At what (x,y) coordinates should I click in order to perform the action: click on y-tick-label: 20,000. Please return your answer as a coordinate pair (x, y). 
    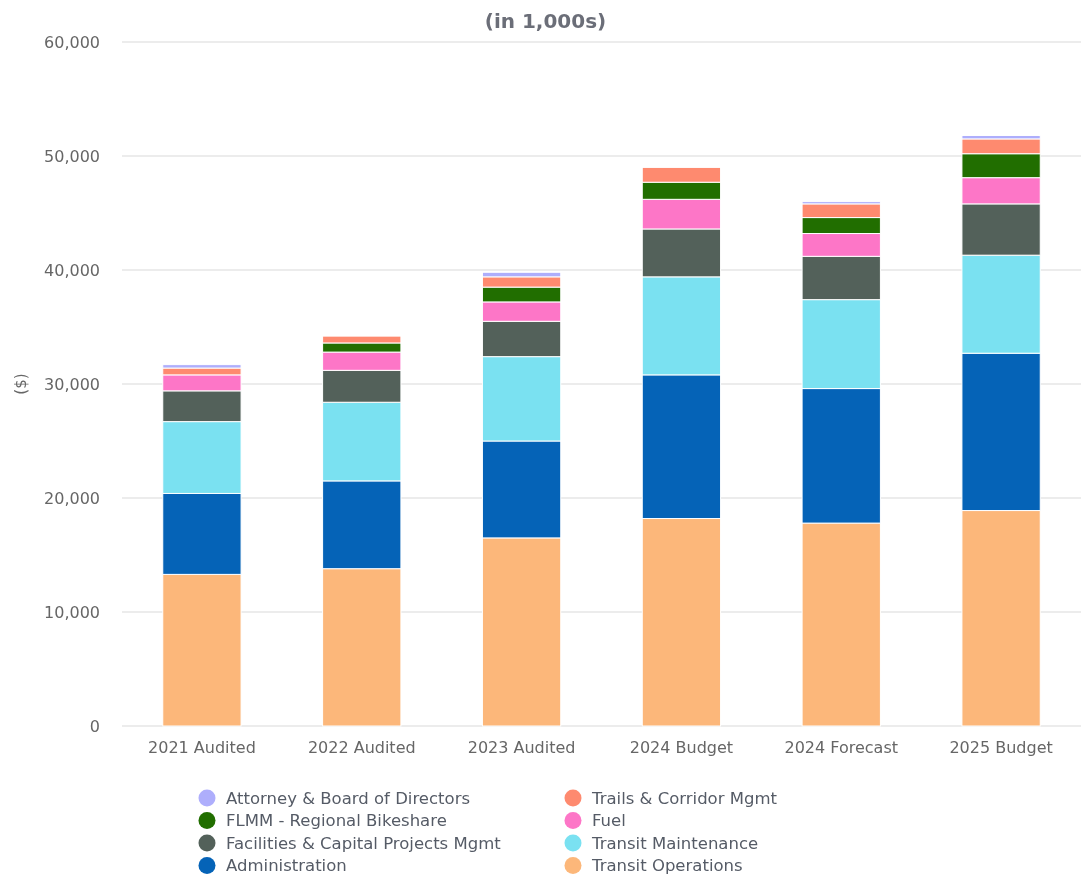
    Looking at the image, I should click on (72, 498).